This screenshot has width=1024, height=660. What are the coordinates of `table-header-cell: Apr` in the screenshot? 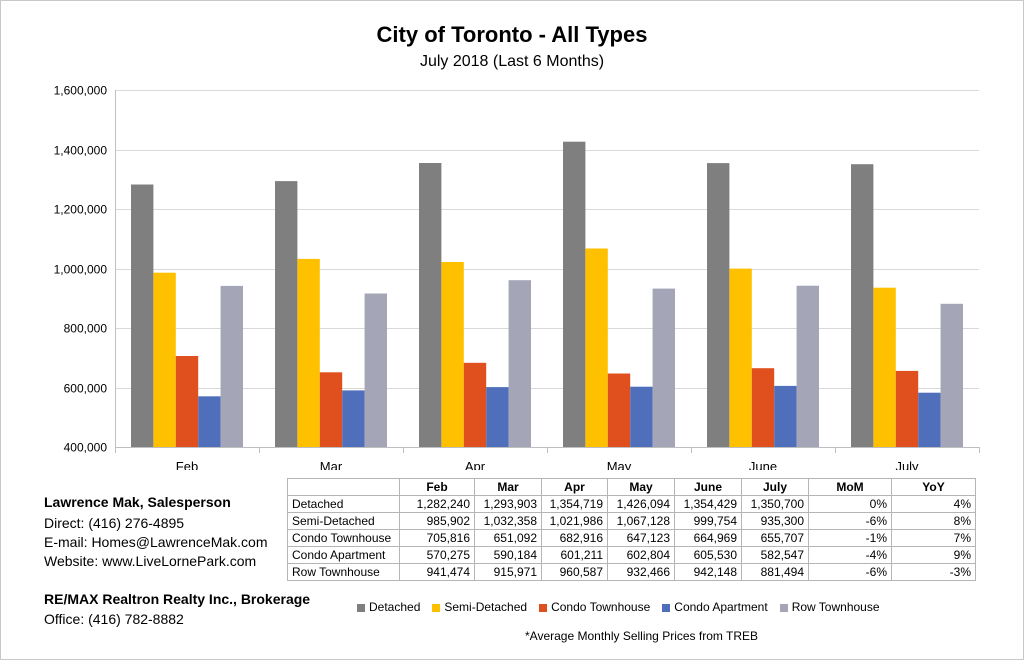 It's located at (574, 487).